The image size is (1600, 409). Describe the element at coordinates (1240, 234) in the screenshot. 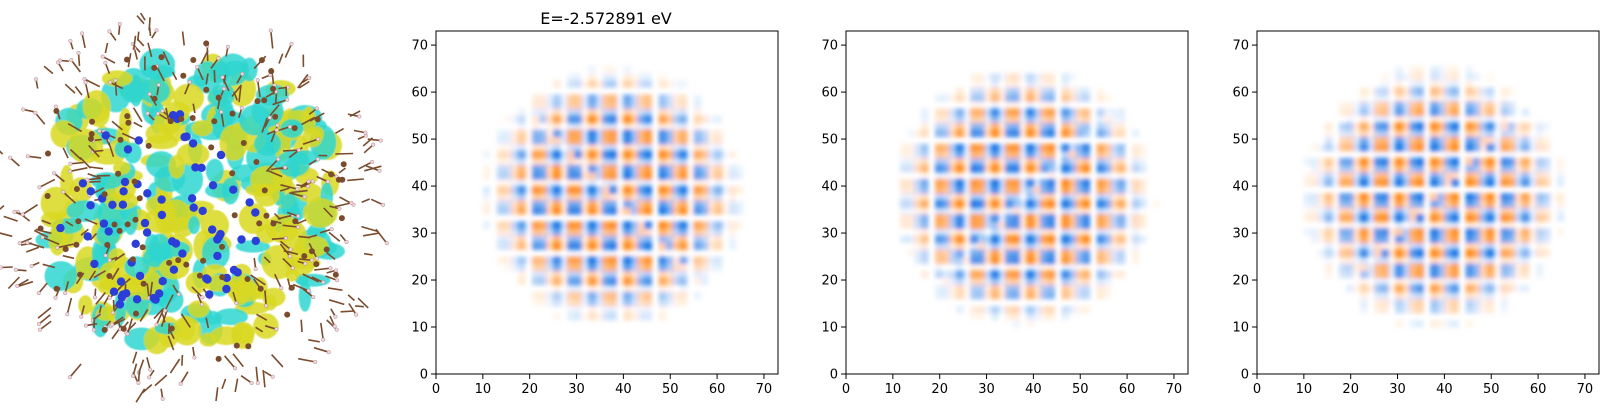

I see `y-tick-label: 30` at that location.